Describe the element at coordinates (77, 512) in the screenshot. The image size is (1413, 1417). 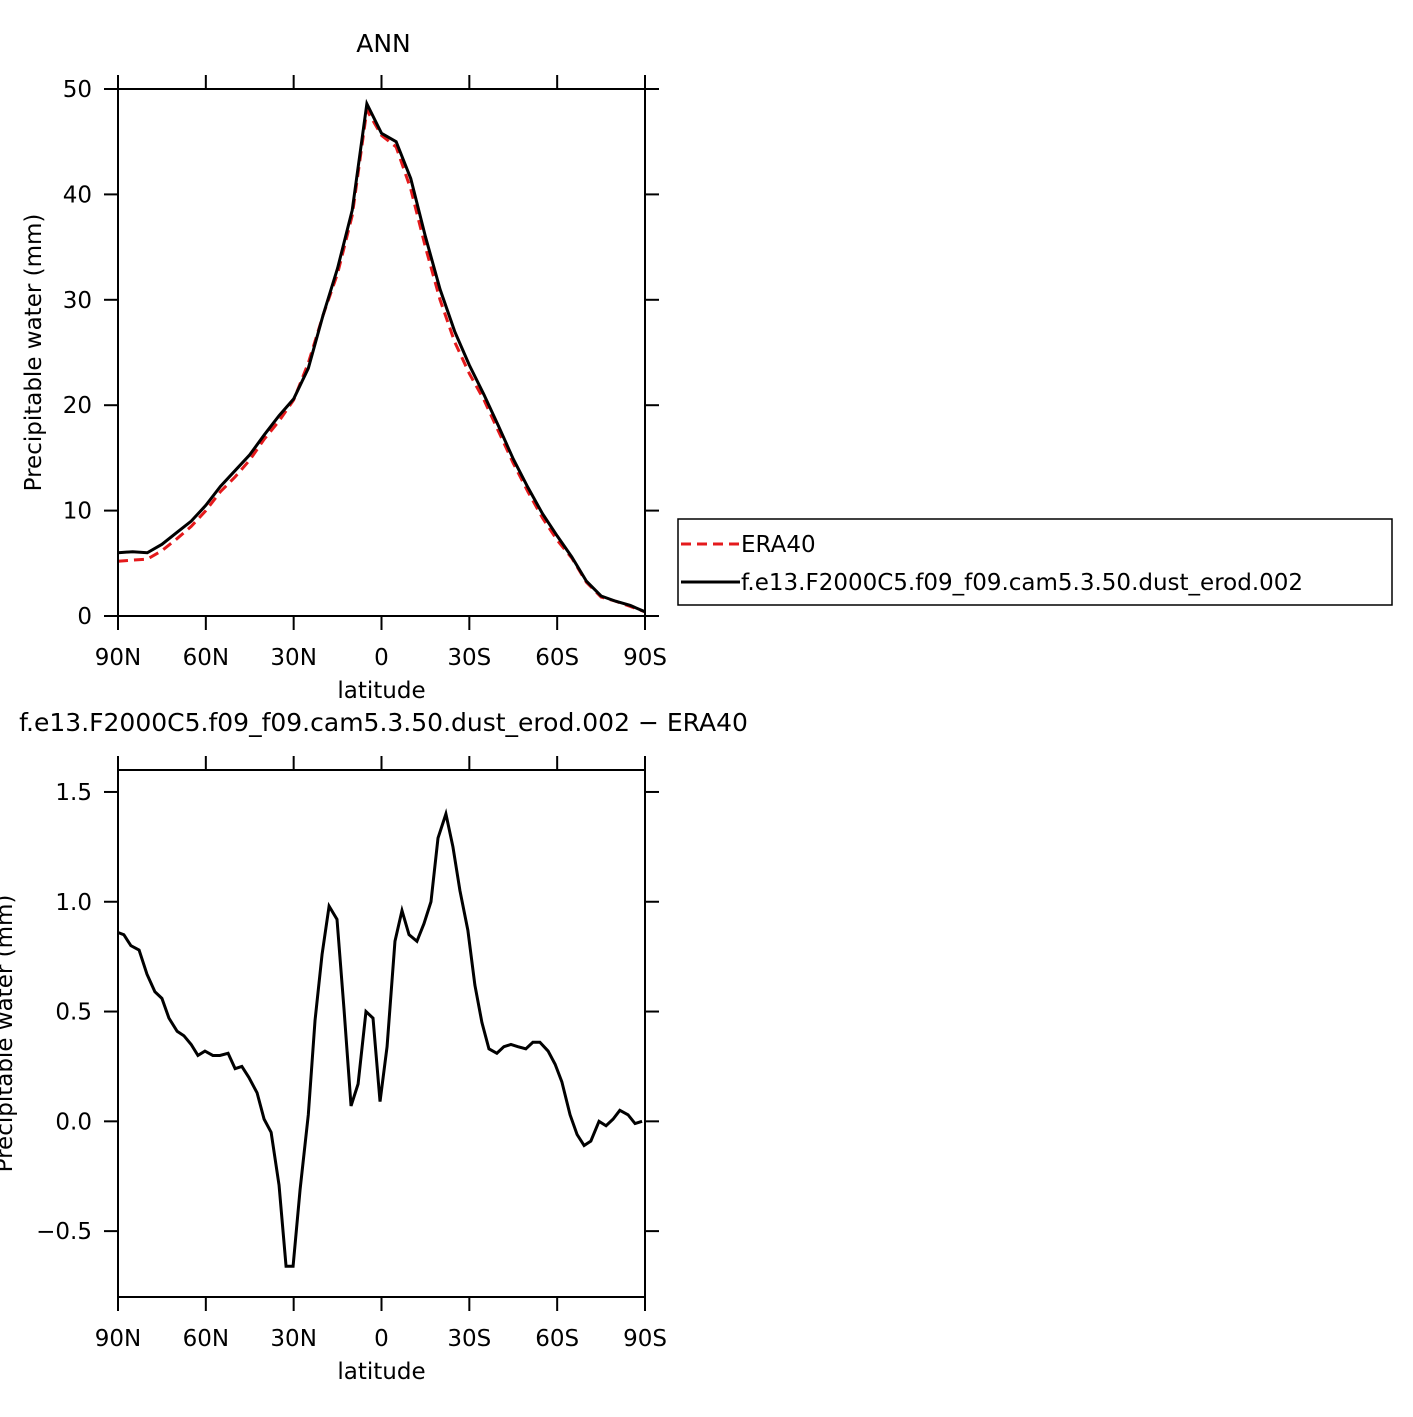
I see `y-tick-label: 10` at that location.